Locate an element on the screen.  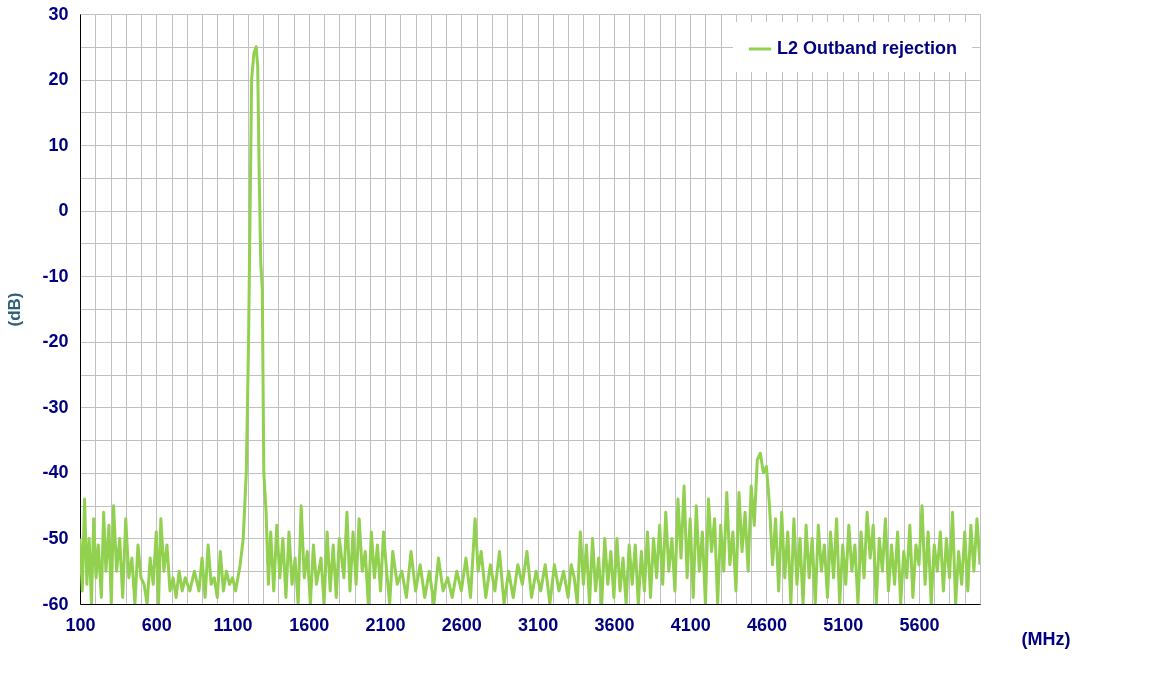
x-tick-label: 4100 is located at coordinates (690, 624).